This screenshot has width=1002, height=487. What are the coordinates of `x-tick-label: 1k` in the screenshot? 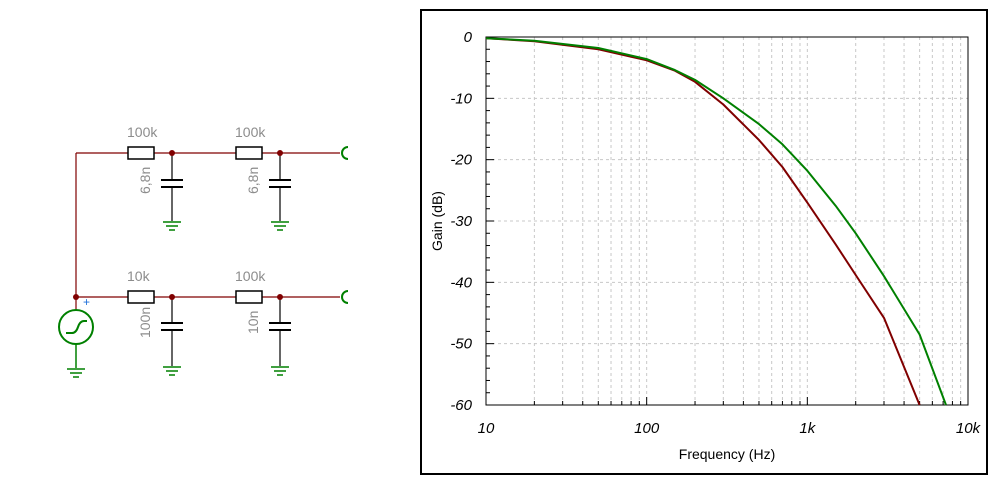 It's located at (807, 428).